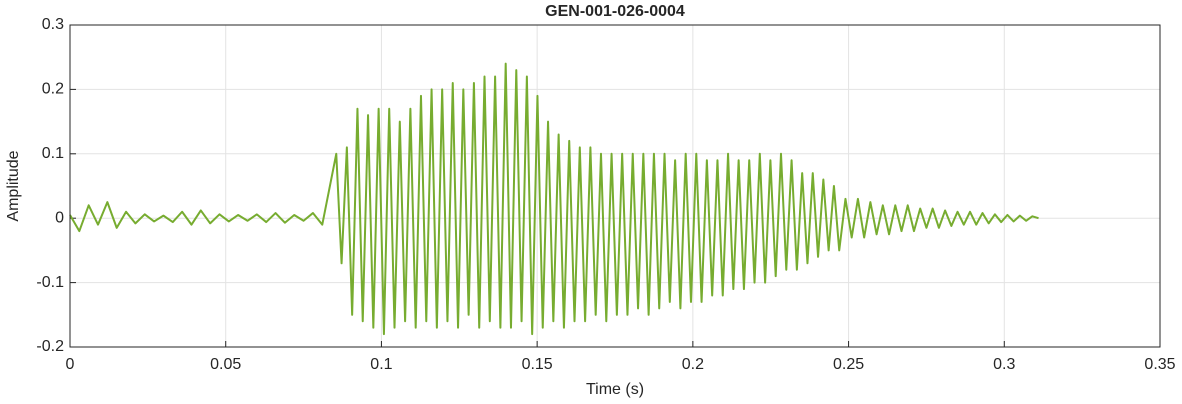 This screenshot has height=404, width=1182. Describe the element at coordinates (615, 11) in the screenshot. I see `chart-title: GEN-001-026-0004` at that location.